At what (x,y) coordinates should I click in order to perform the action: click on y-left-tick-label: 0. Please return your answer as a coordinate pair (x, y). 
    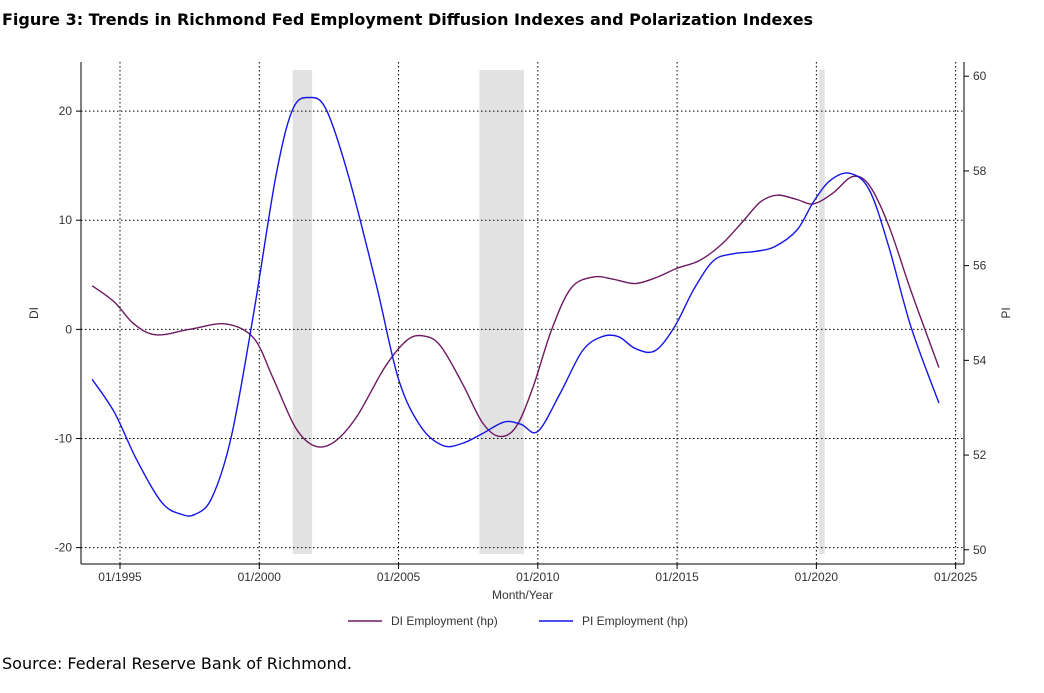
    Looking at the image, I should click on (68, 329).